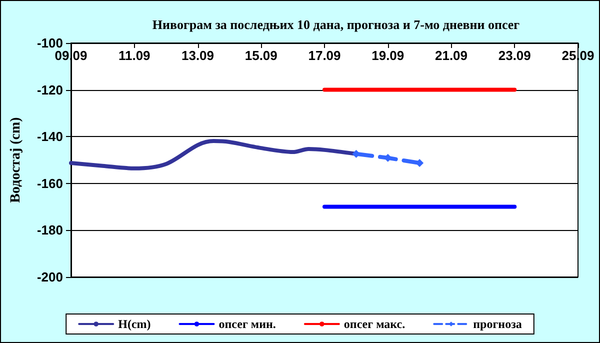 The height and width of the screenshot is (343, 600). Describe the element at coordinates (49, 277) in the screenshot. I see `y-tick-label: -200` at that location.